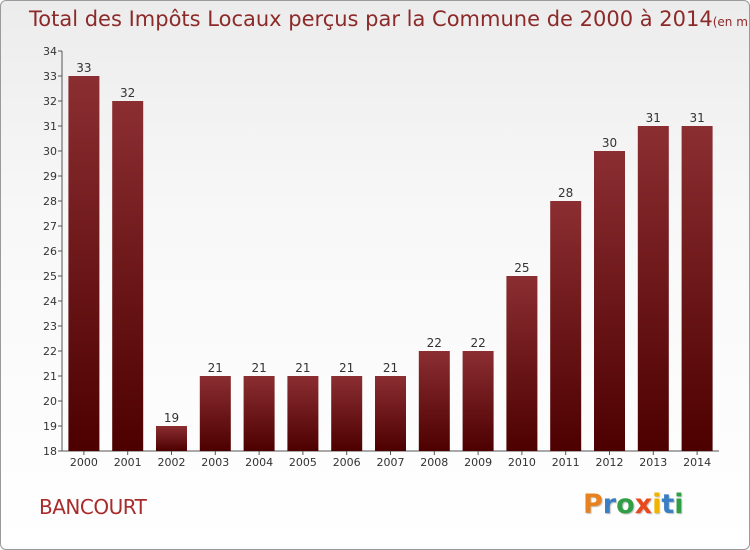 Image resolution: width=750 pixels, height=550 pixels. I want to click on bar-2013, so click(653, 288).